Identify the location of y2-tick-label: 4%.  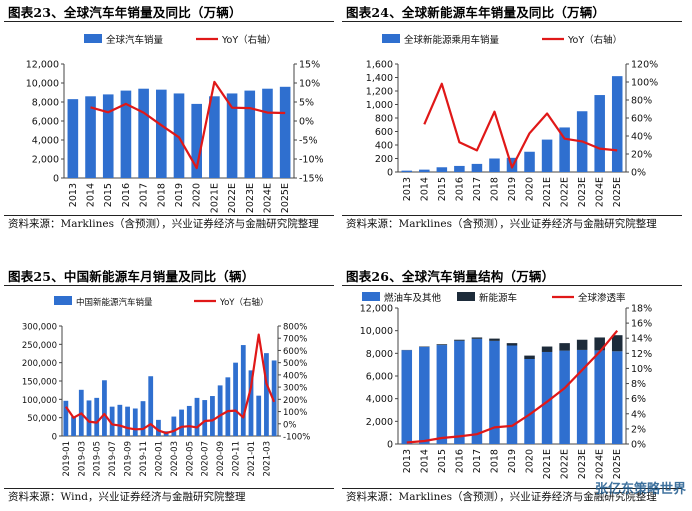
(638, 414).